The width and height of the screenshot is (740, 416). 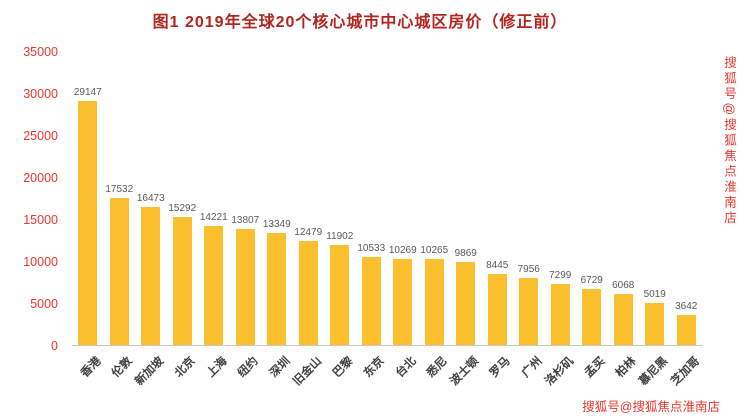 I want to click on x-label-slot: 巴黎, so click(x=340, y=379).